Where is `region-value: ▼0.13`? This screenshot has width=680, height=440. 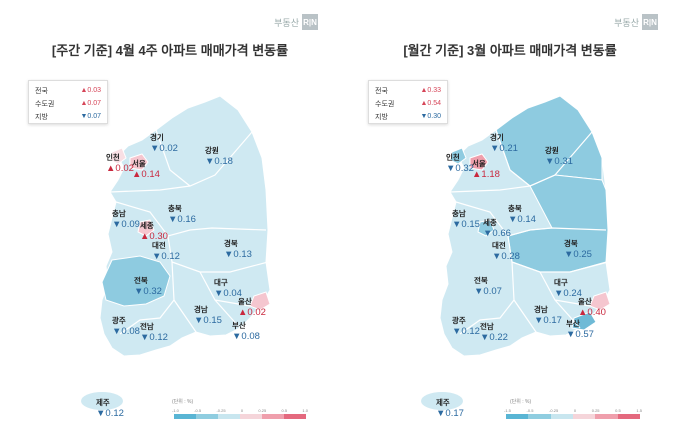 region-value: ▼0.13 is located at coordinates (238, 254).